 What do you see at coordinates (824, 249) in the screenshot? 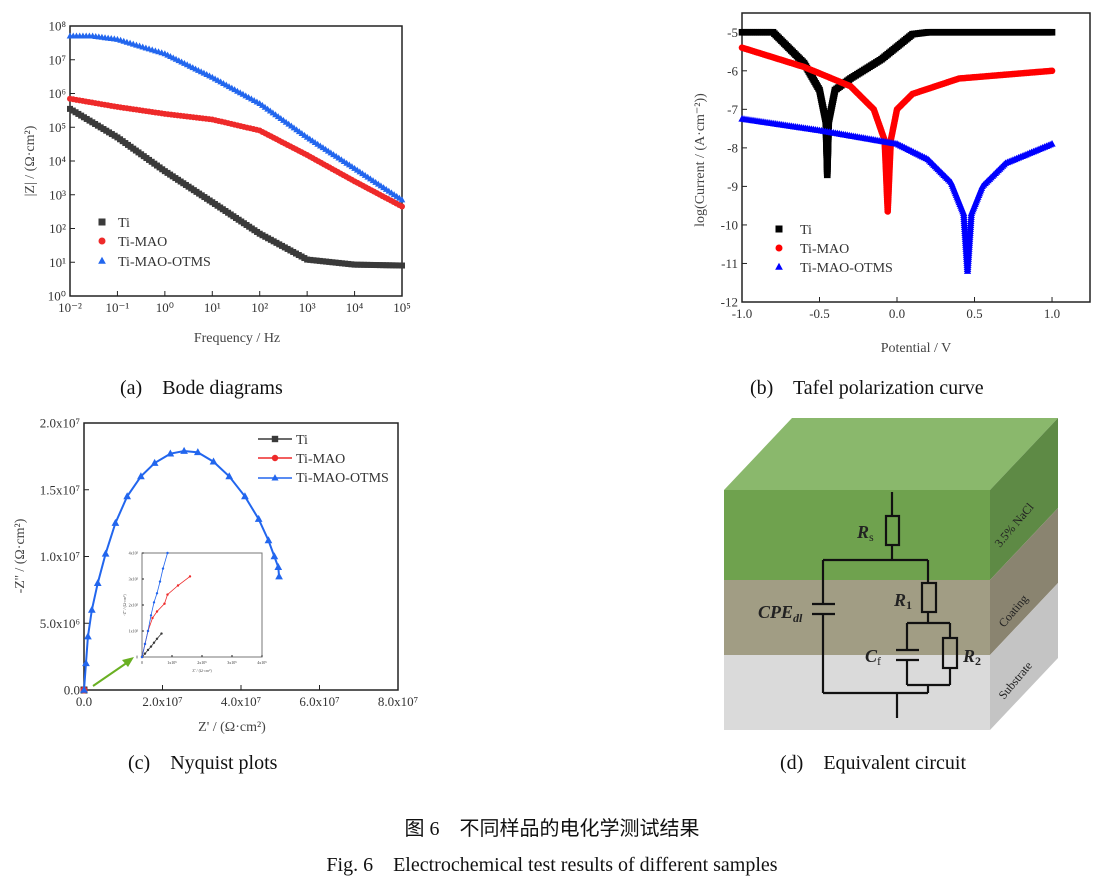
I see `tafel-legend-ti-mao: Ti-MAO` at bounding box center [824, 249].